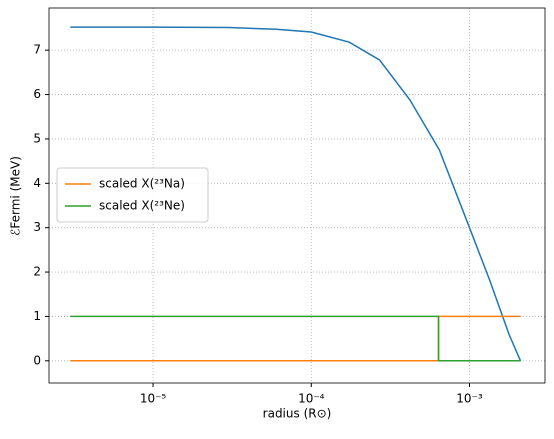 The width and height of the screenshot is (554, 439). Describe the element at coordinates (37, 138) in the screenshot. I see `y-tick-label: 5` at that location.